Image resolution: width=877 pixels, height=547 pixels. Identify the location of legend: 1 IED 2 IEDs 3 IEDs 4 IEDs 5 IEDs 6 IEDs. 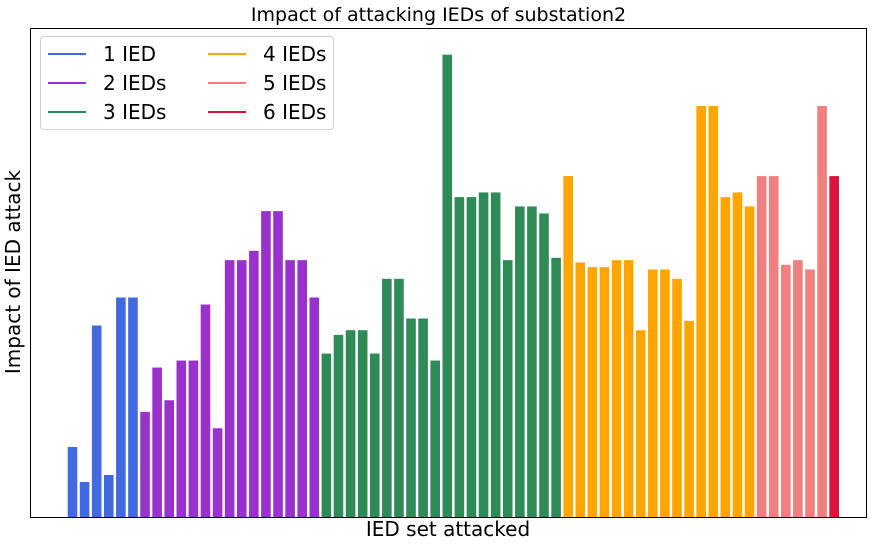
(187, 83).